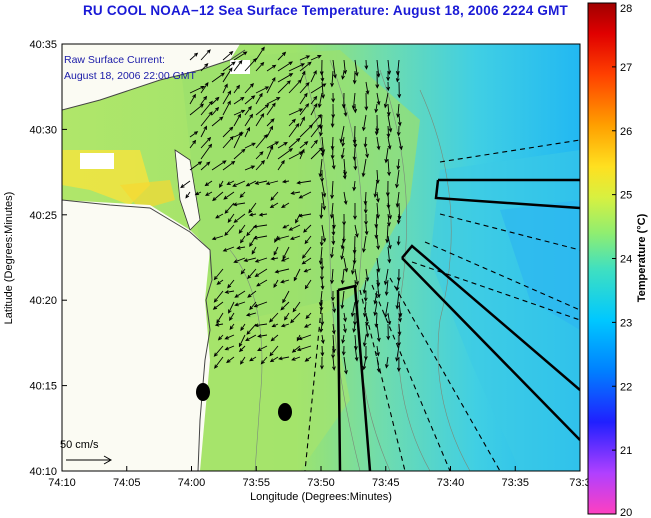 The width and height of the screenshot is (651, 518). What do you see at coordinates (626, 68) in the screenshot?
I see `colorbar-tick-label: 27` at bounding box center [626, 68].